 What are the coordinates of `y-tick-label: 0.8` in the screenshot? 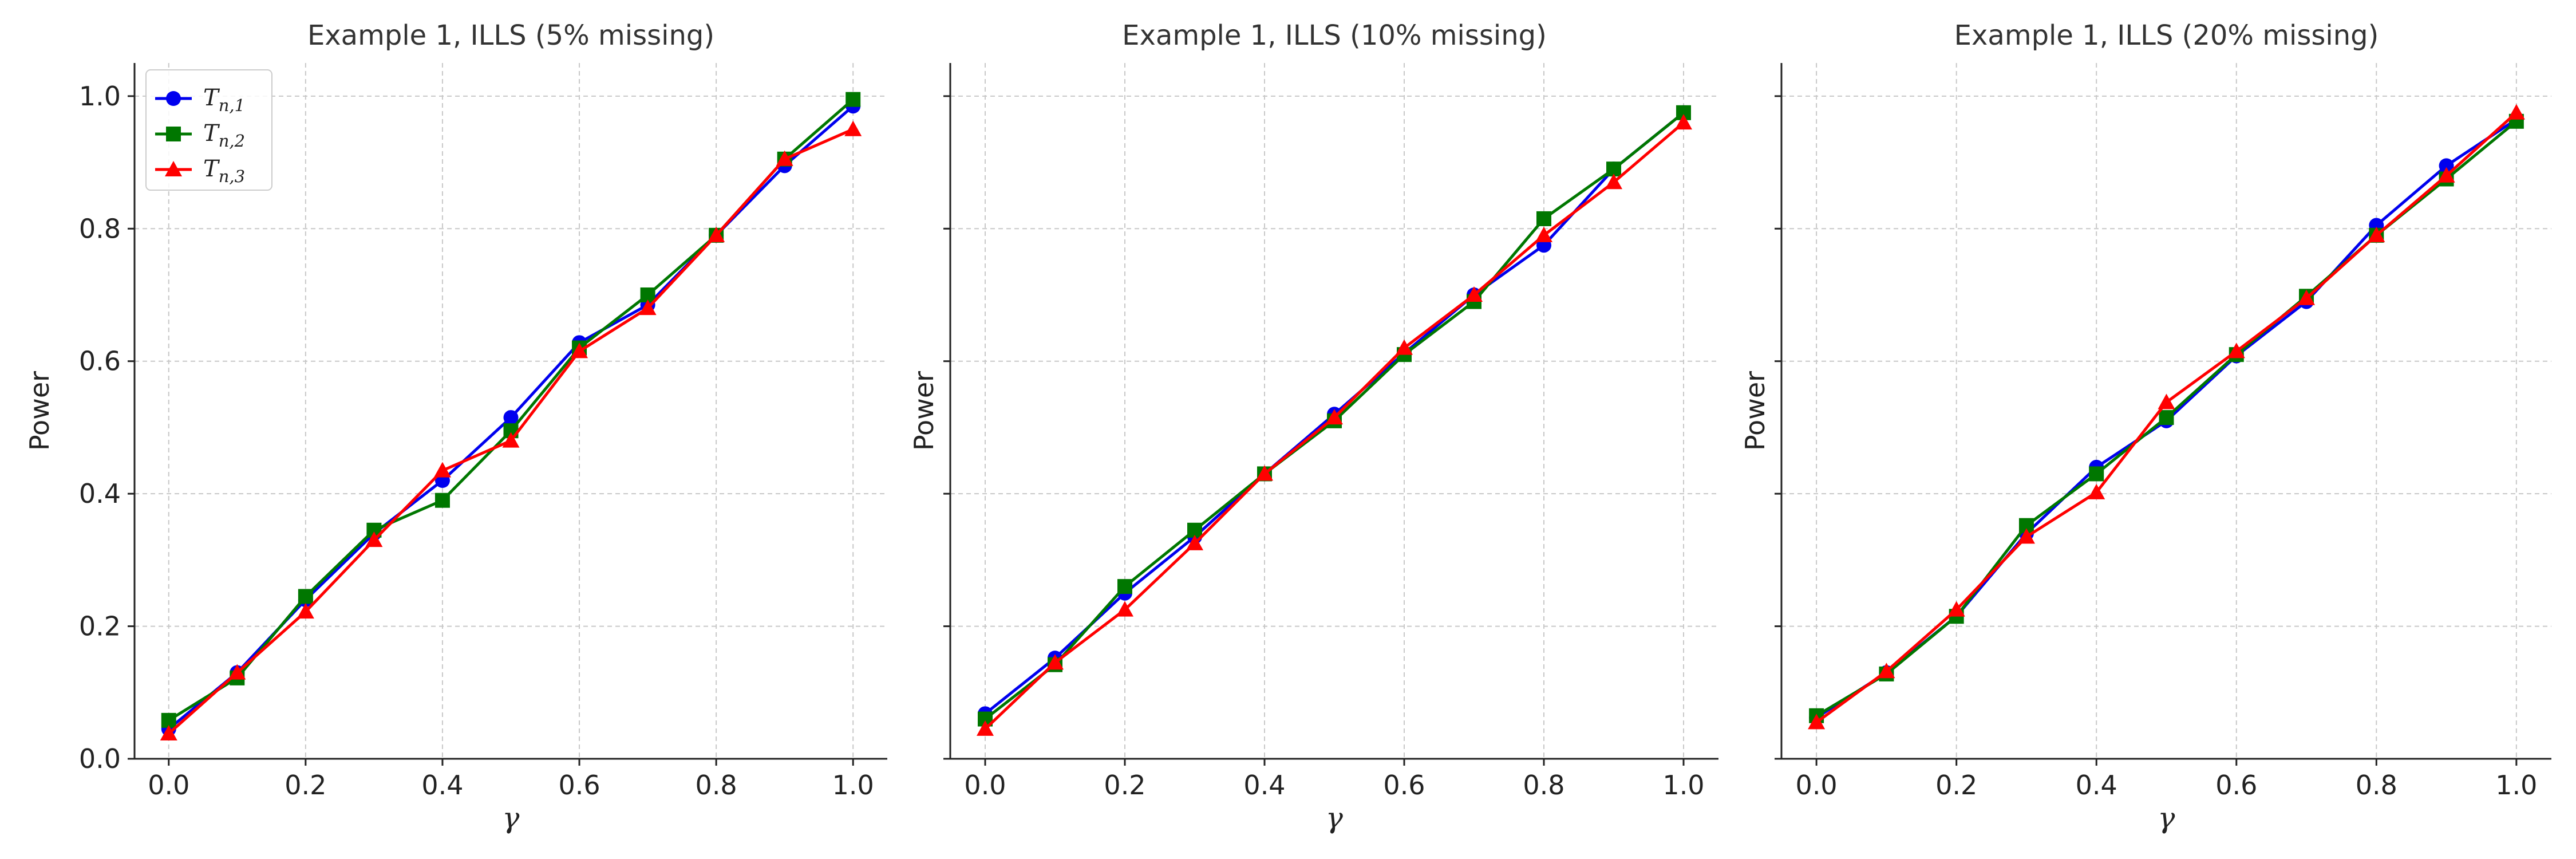 It's located at (100, 228).